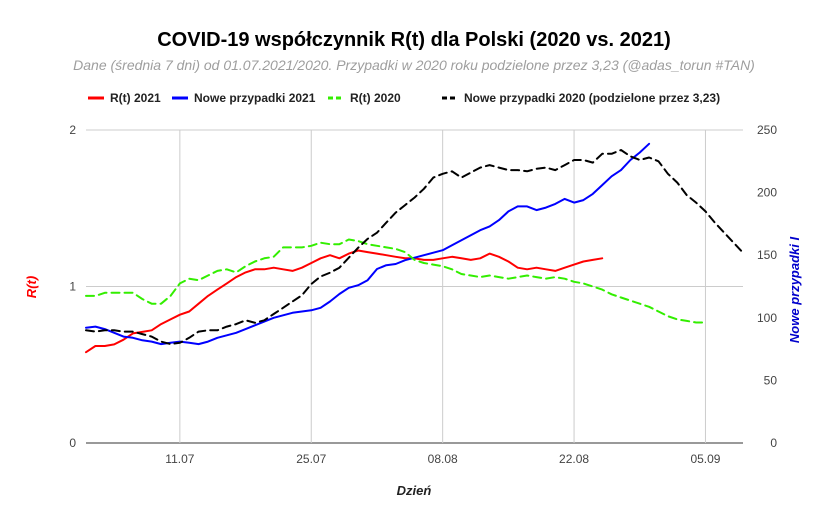 The width and height of the screenshot is (828, 522). Describe the element at coordinates (396, 281) in the screenshot. I see `series-line-r-t-2020` at that location.